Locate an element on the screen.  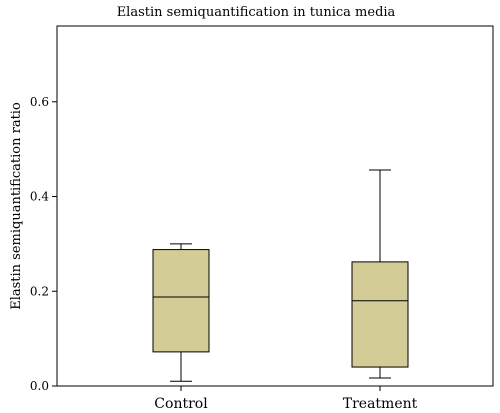
x-tick-label: Control is located at coordinates (181, 404).